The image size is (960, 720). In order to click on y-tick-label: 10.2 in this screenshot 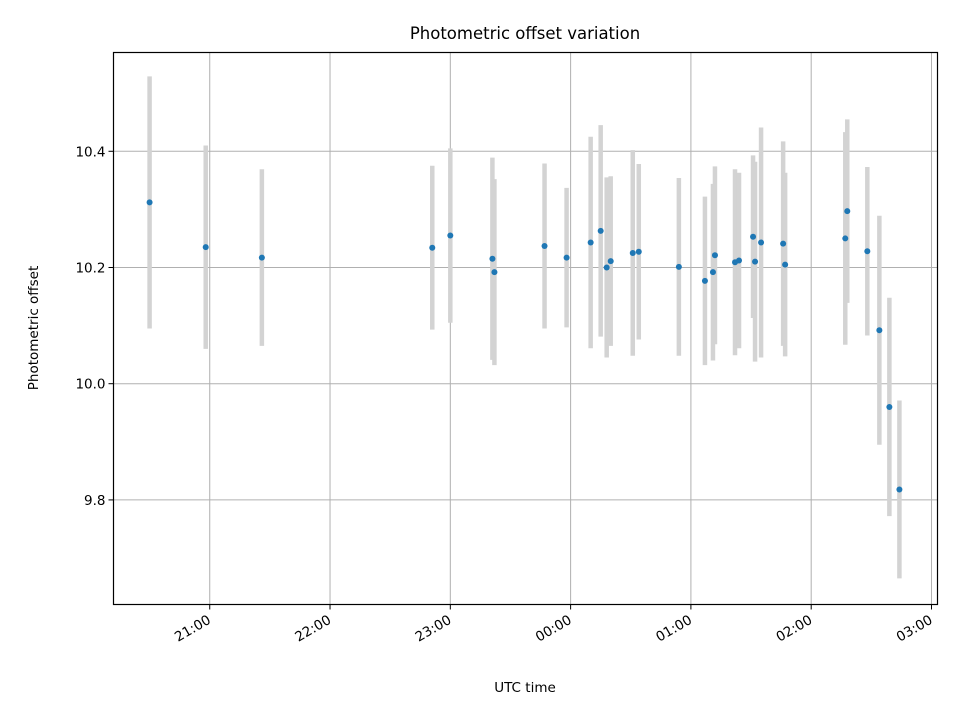, I will do `click(90, 268)`.